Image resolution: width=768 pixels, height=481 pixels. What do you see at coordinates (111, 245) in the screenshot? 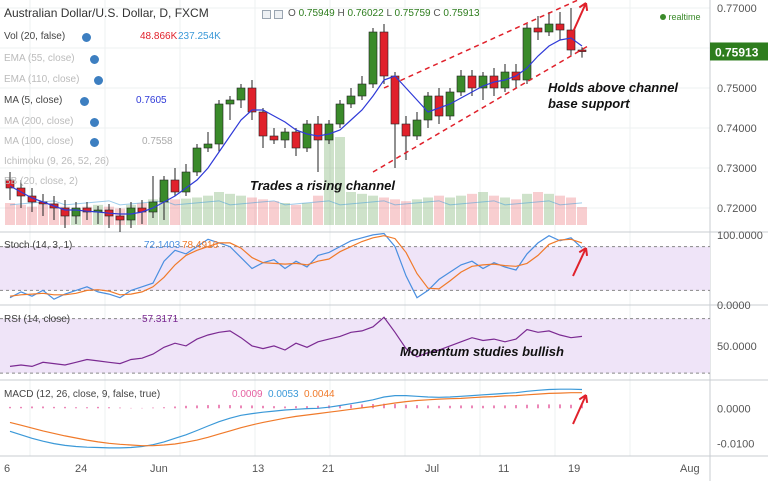
I see `stoch-title: Stoch (14, 3, 1) 72.1403 78.4916` at bounding box center [111, 245].